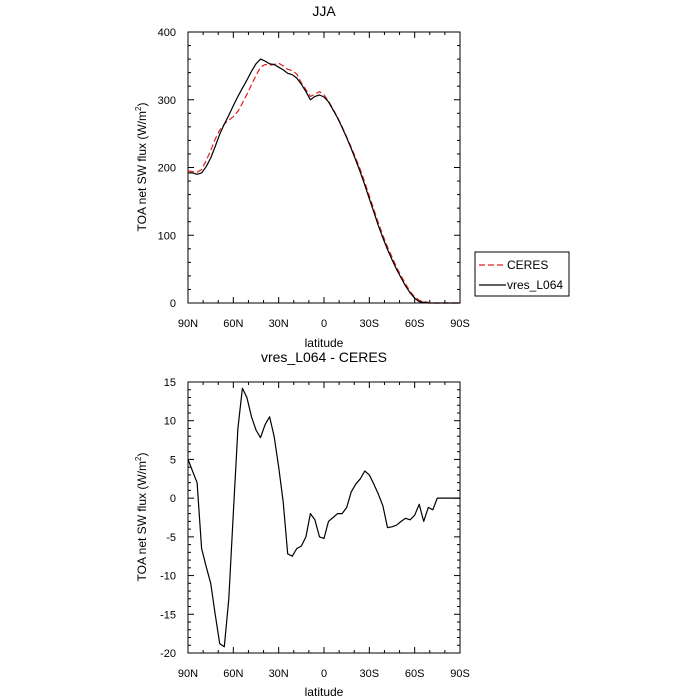 This screenshot has width=700, height=700. What do you see at coordinates (171, 538) in the screenshot?
I see `y-tick-label: -5` at bounding box center [171, 538].